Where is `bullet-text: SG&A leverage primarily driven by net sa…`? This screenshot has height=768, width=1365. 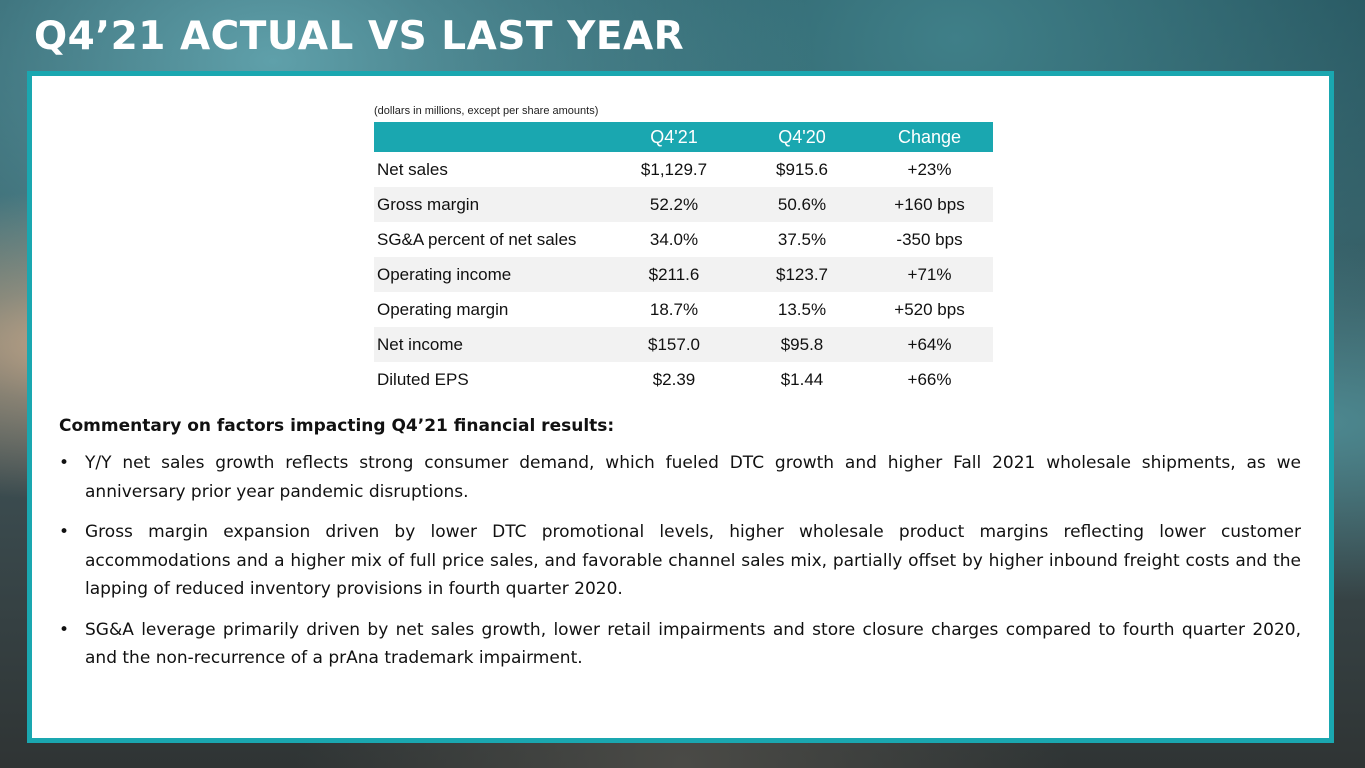 bullet-text: SG&A leverage primarily driven by net sa… is located at coordinates (693, 644).